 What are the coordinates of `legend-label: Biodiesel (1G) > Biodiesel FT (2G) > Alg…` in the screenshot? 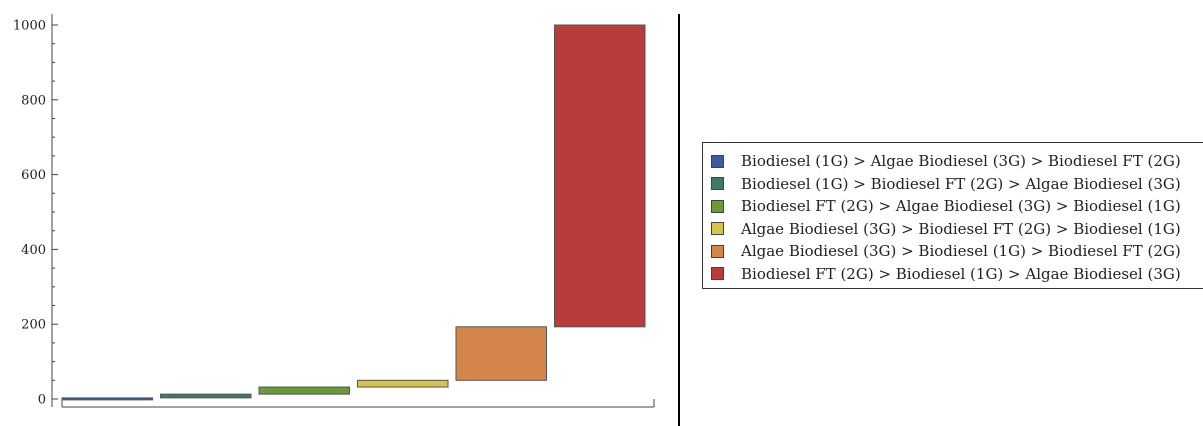 It's located at (961, 183).